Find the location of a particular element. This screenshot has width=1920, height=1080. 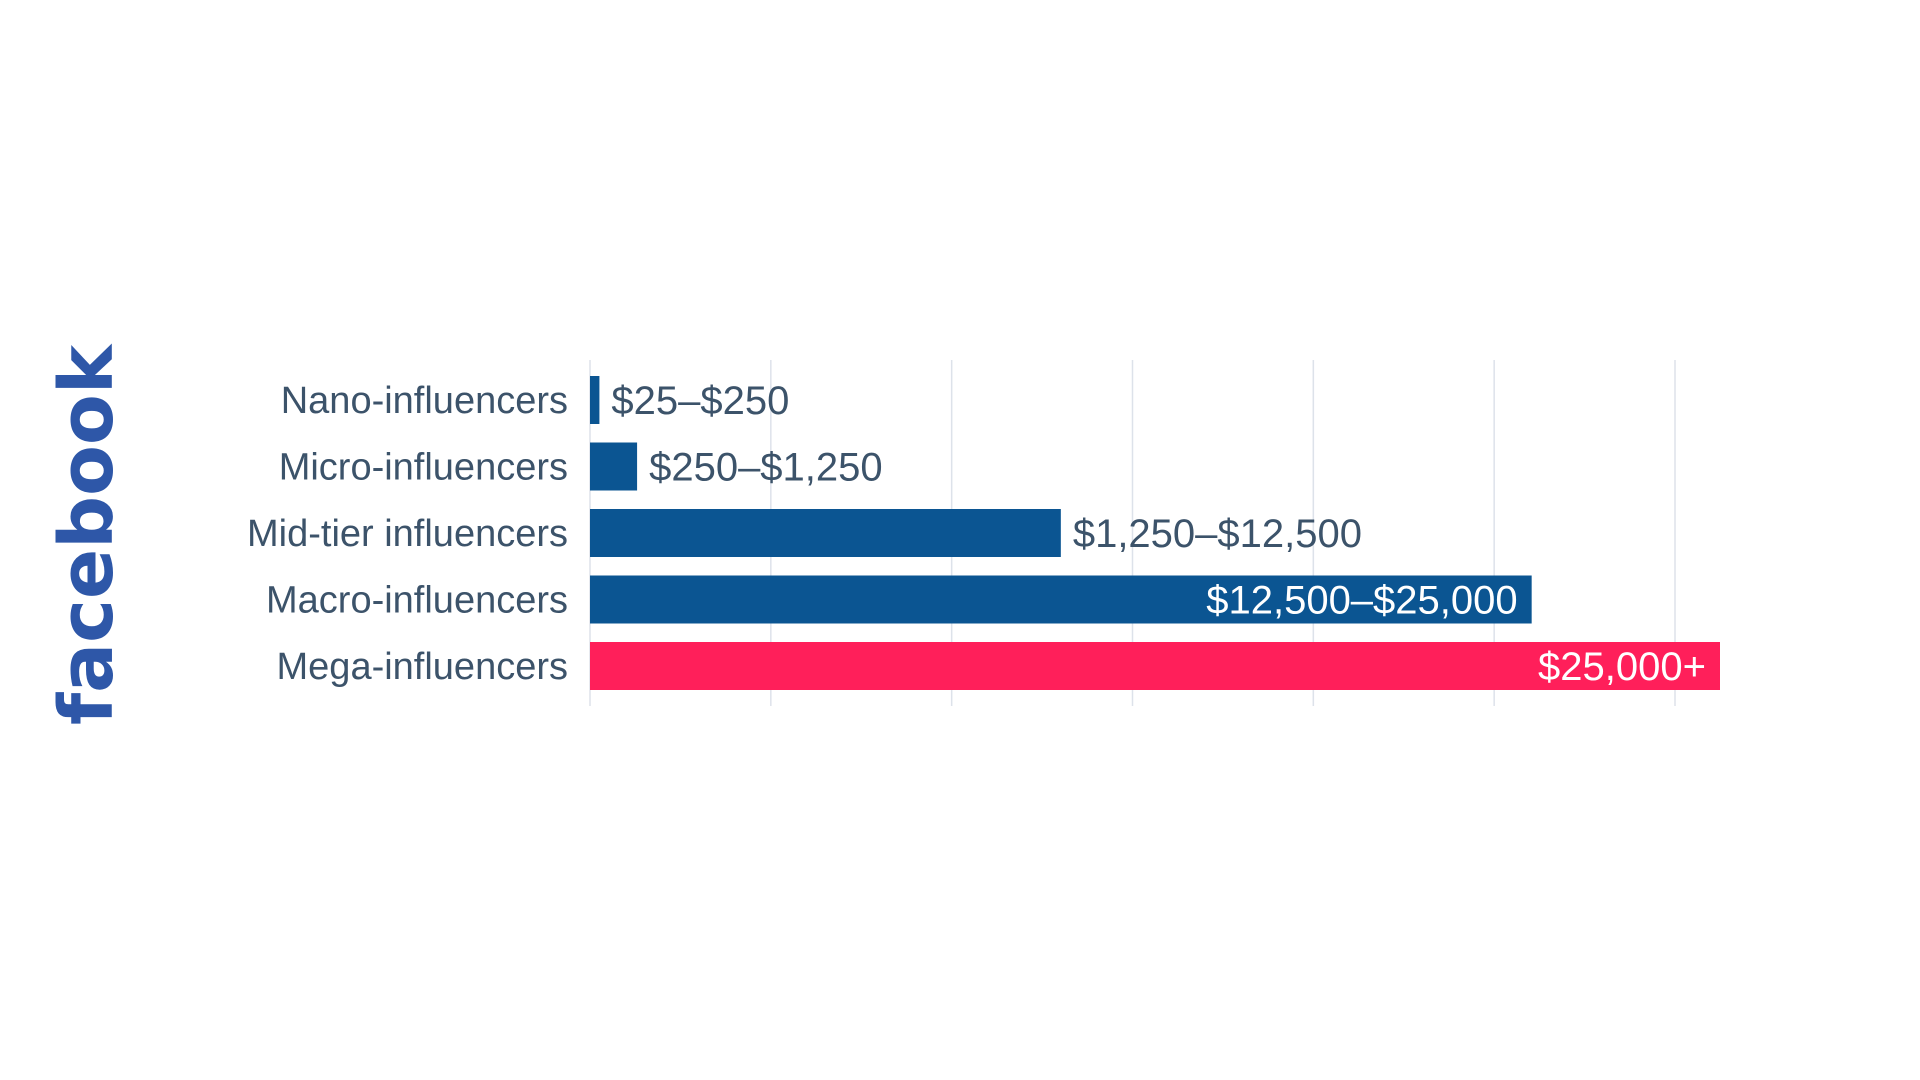

category-label: Mid-tier influencers is located at coordinates (407, 534).